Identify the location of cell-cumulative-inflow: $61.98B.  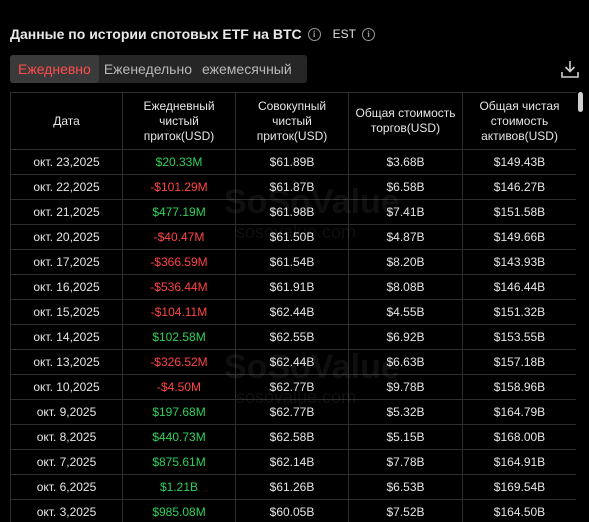
(292, 212).